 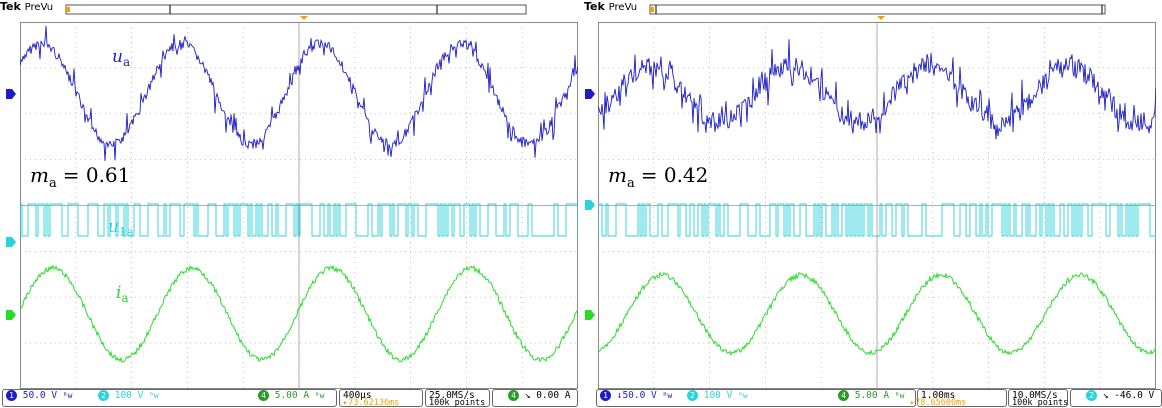 I want to click on trigger-source-badge: 4, so click(x=513, y=395).